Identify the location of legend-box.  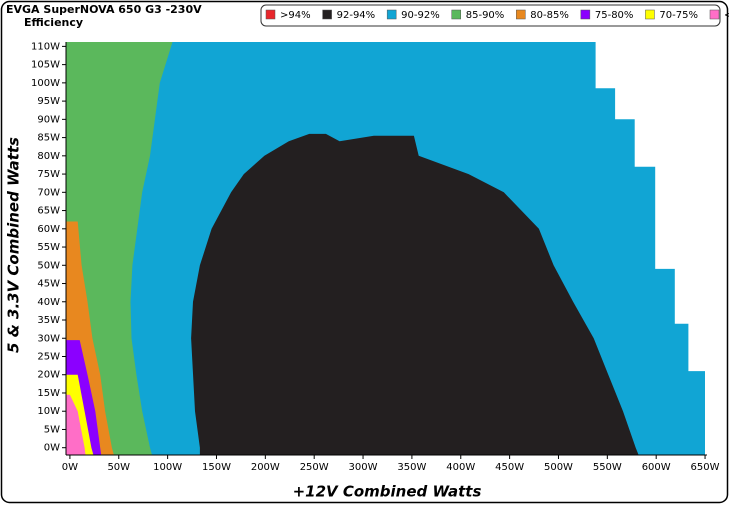
(490, 15).